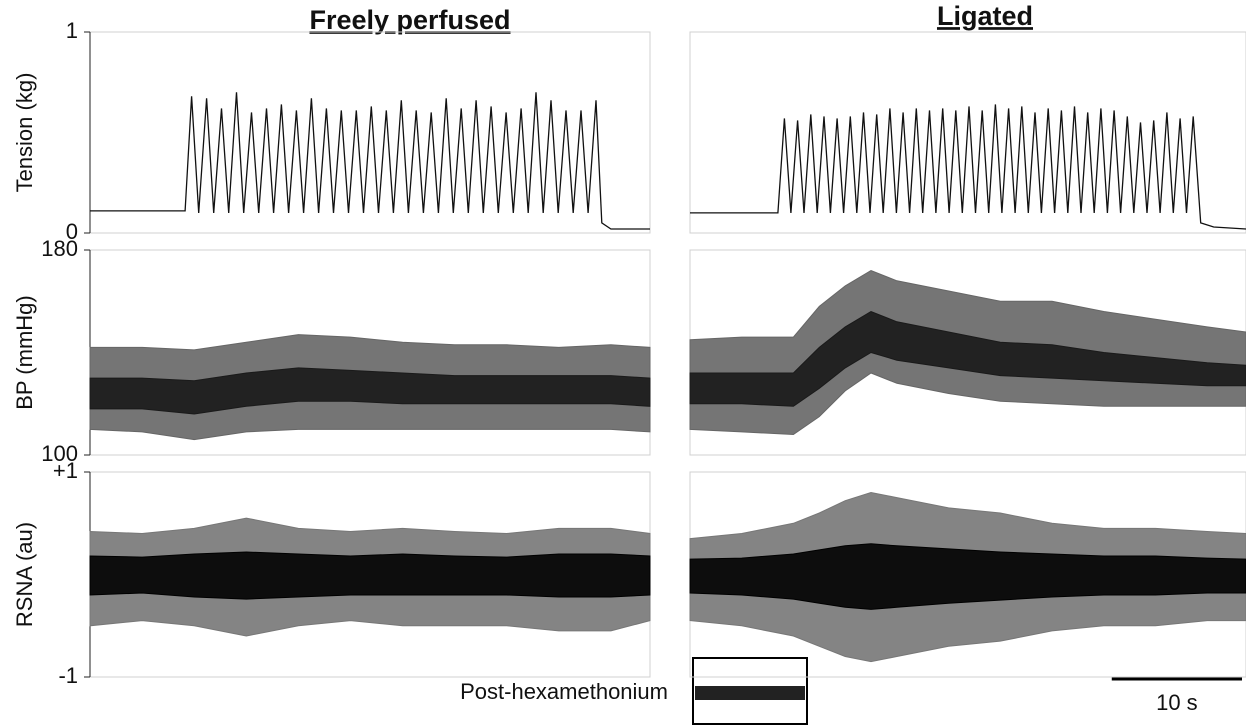 The height and width of the screenshot is (726, 1246). I want to click on inset-trace, so click(750, 693).